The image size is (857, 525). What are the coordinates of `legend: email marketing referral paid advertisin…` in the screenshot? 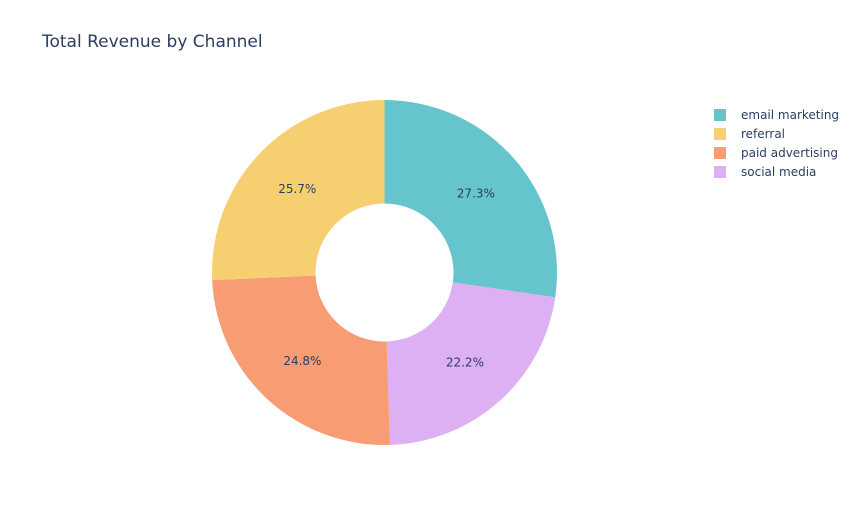 It's located at (776, 143).